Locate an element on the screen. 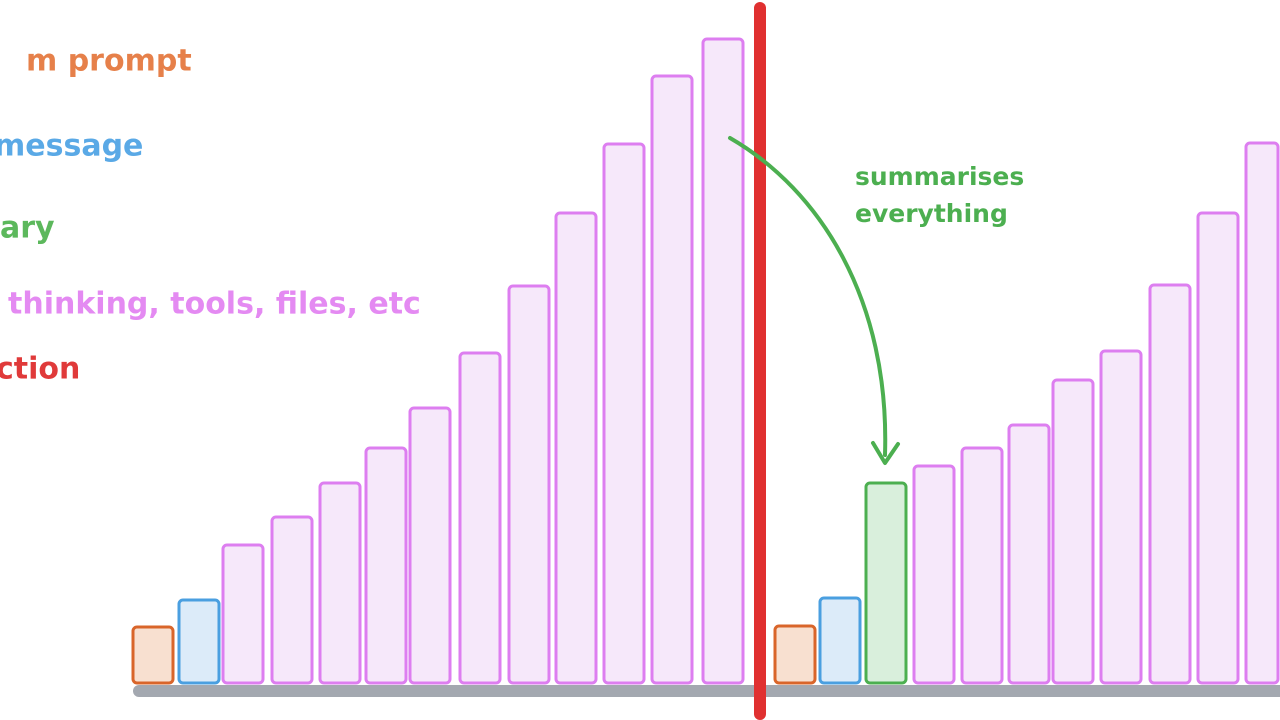  baseline is located at coordinates (706, 691).